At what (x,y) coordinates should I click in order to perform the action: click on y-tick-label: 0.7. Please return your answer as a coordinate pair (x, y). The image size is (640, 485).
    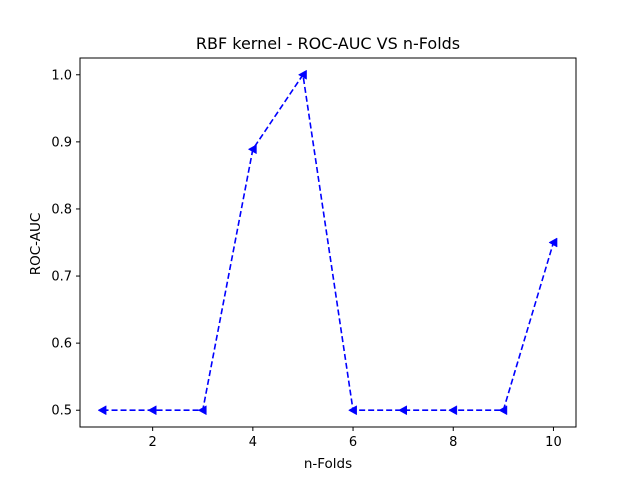
    Looking at the image, I should click on (61, 277).